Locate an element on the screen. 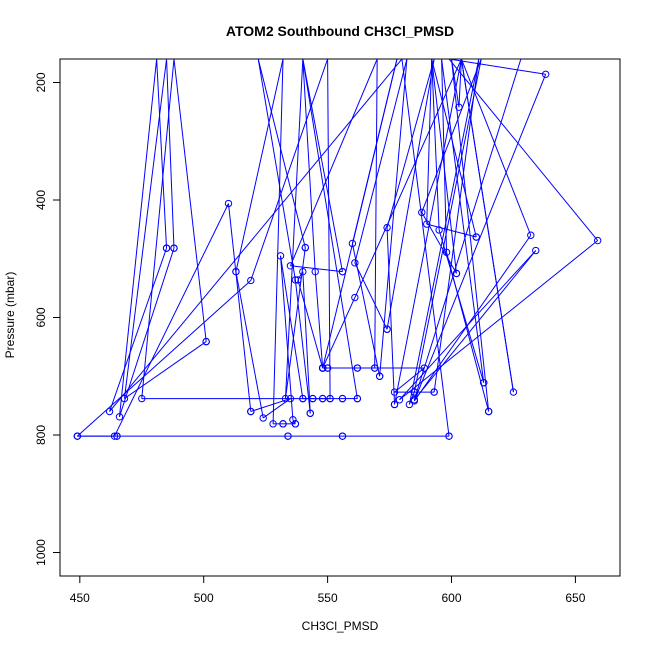  y-tick-label: 800 is located at coordinates (41, 435).